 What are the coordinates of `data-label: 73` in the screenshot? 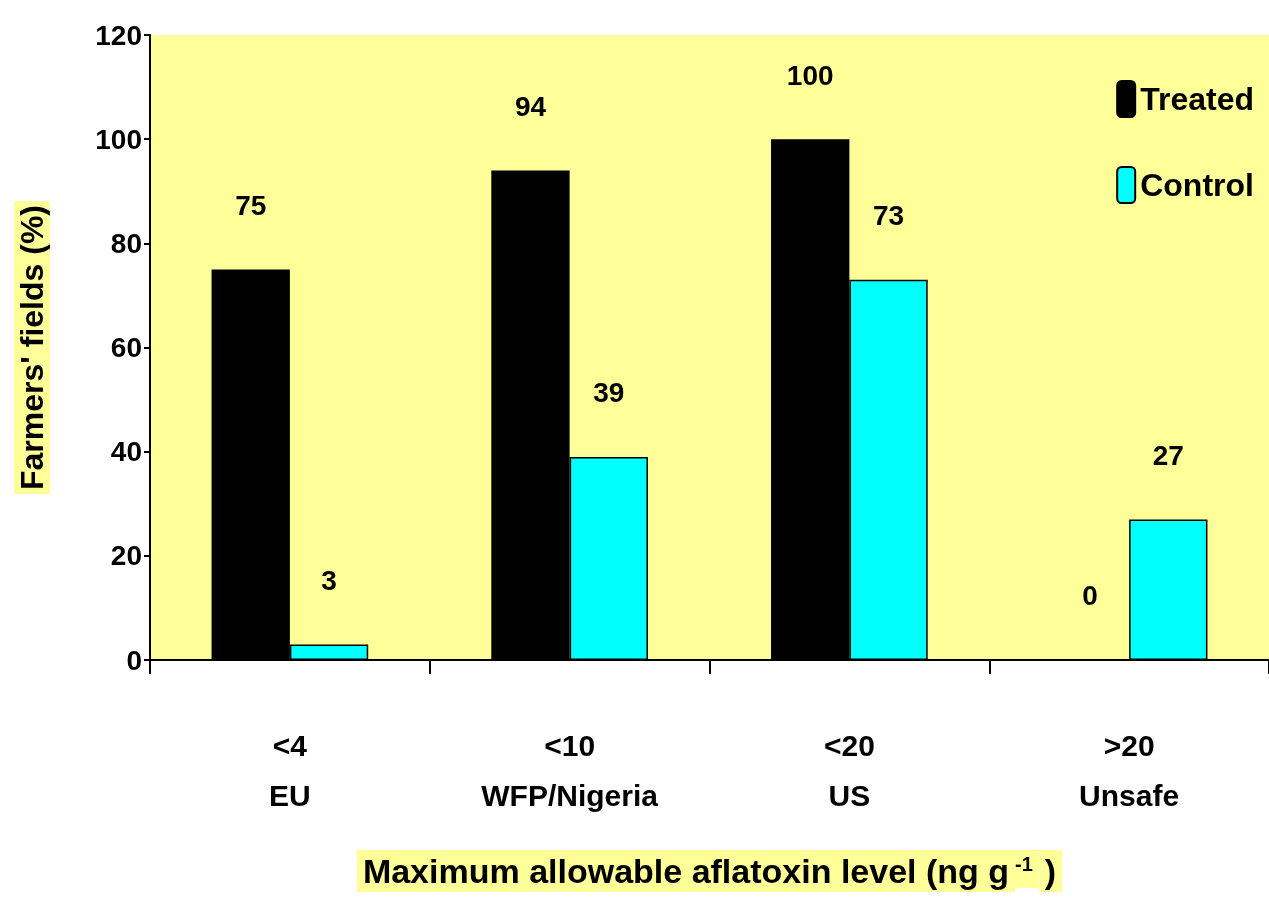 It's located at (888, 216).